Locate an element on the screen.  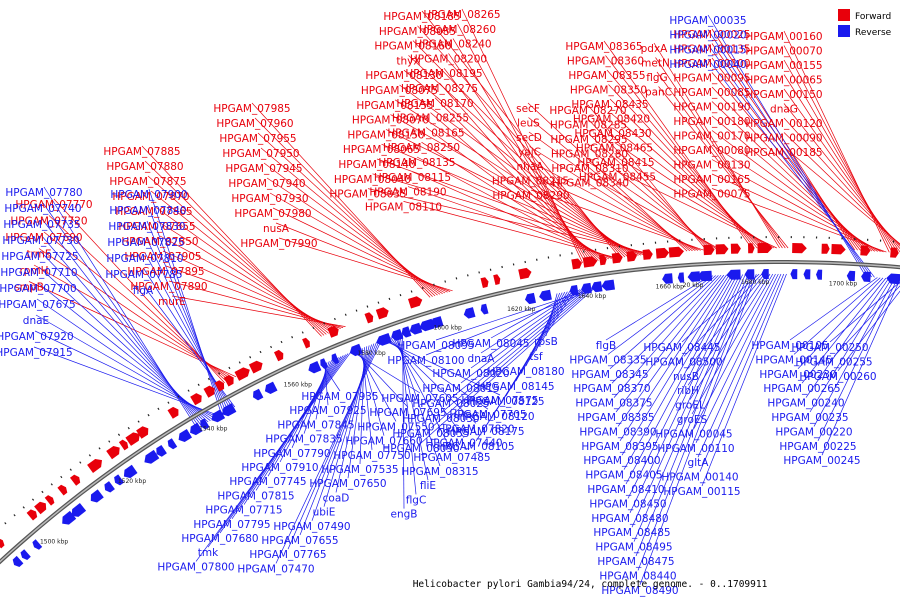
forward-gene-label: HPGAM_07960 is located at coordinates (254, 124).